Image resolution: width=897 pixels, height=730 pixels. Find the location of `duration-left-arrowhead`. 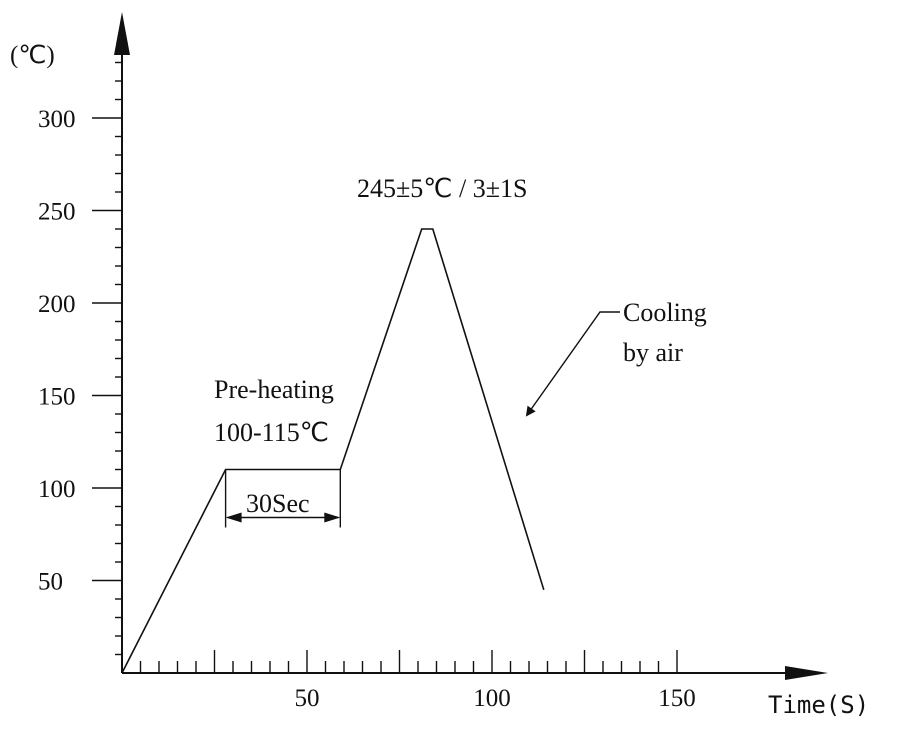

duration-left-arrowhead is located at coordinates (233, 517).